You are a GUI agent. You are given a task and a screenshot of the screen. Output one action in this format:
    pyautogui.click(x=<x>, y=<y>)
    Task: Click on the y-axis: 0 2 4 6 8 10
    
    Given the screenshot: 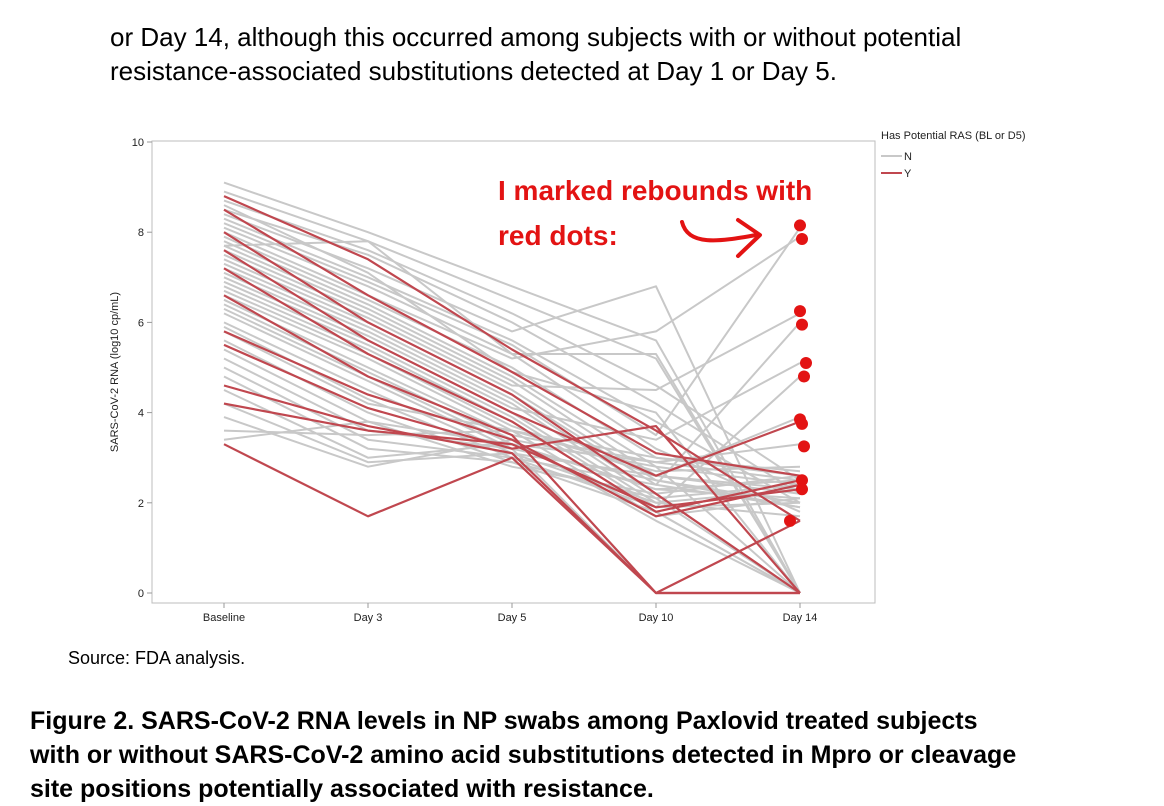 What is the action you would take?
    pyautogui.click(x=142, y=368)
    